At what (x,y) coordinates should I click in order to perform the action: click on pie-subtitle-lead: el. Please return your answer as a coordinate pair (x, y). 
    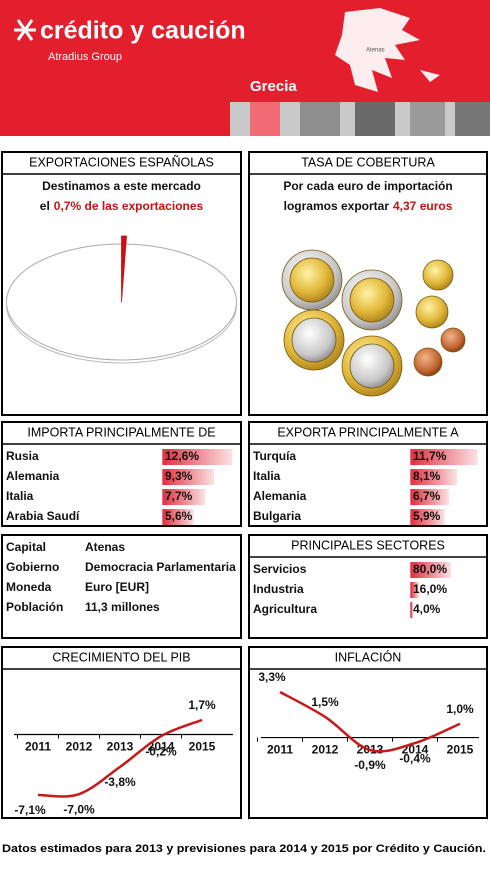
    Looking at the image, I should click on (45, 206).